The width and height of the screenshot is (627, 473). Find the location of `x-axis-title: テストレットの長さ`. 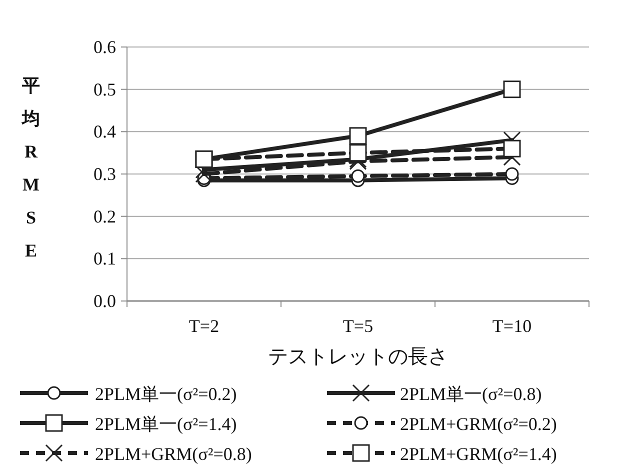

x-axis-title: テストレットの長さ is located at coordinates (358, 357).